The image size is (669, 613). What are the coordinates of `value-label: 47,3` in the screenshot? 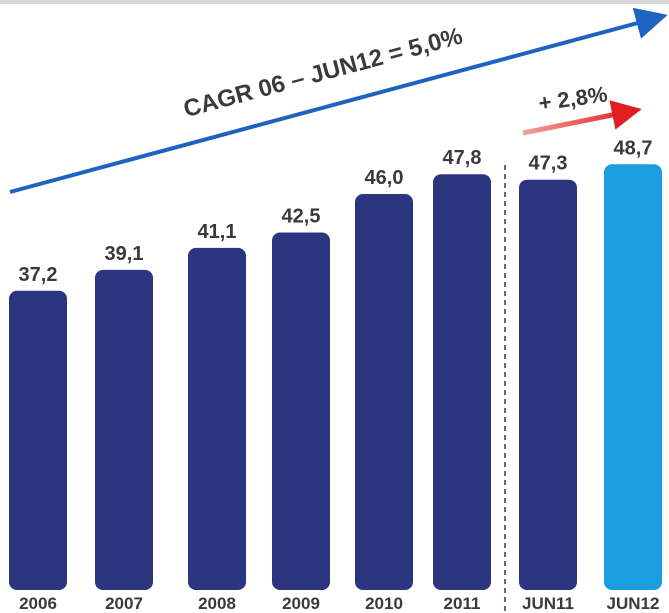 It's located at (548, 164).